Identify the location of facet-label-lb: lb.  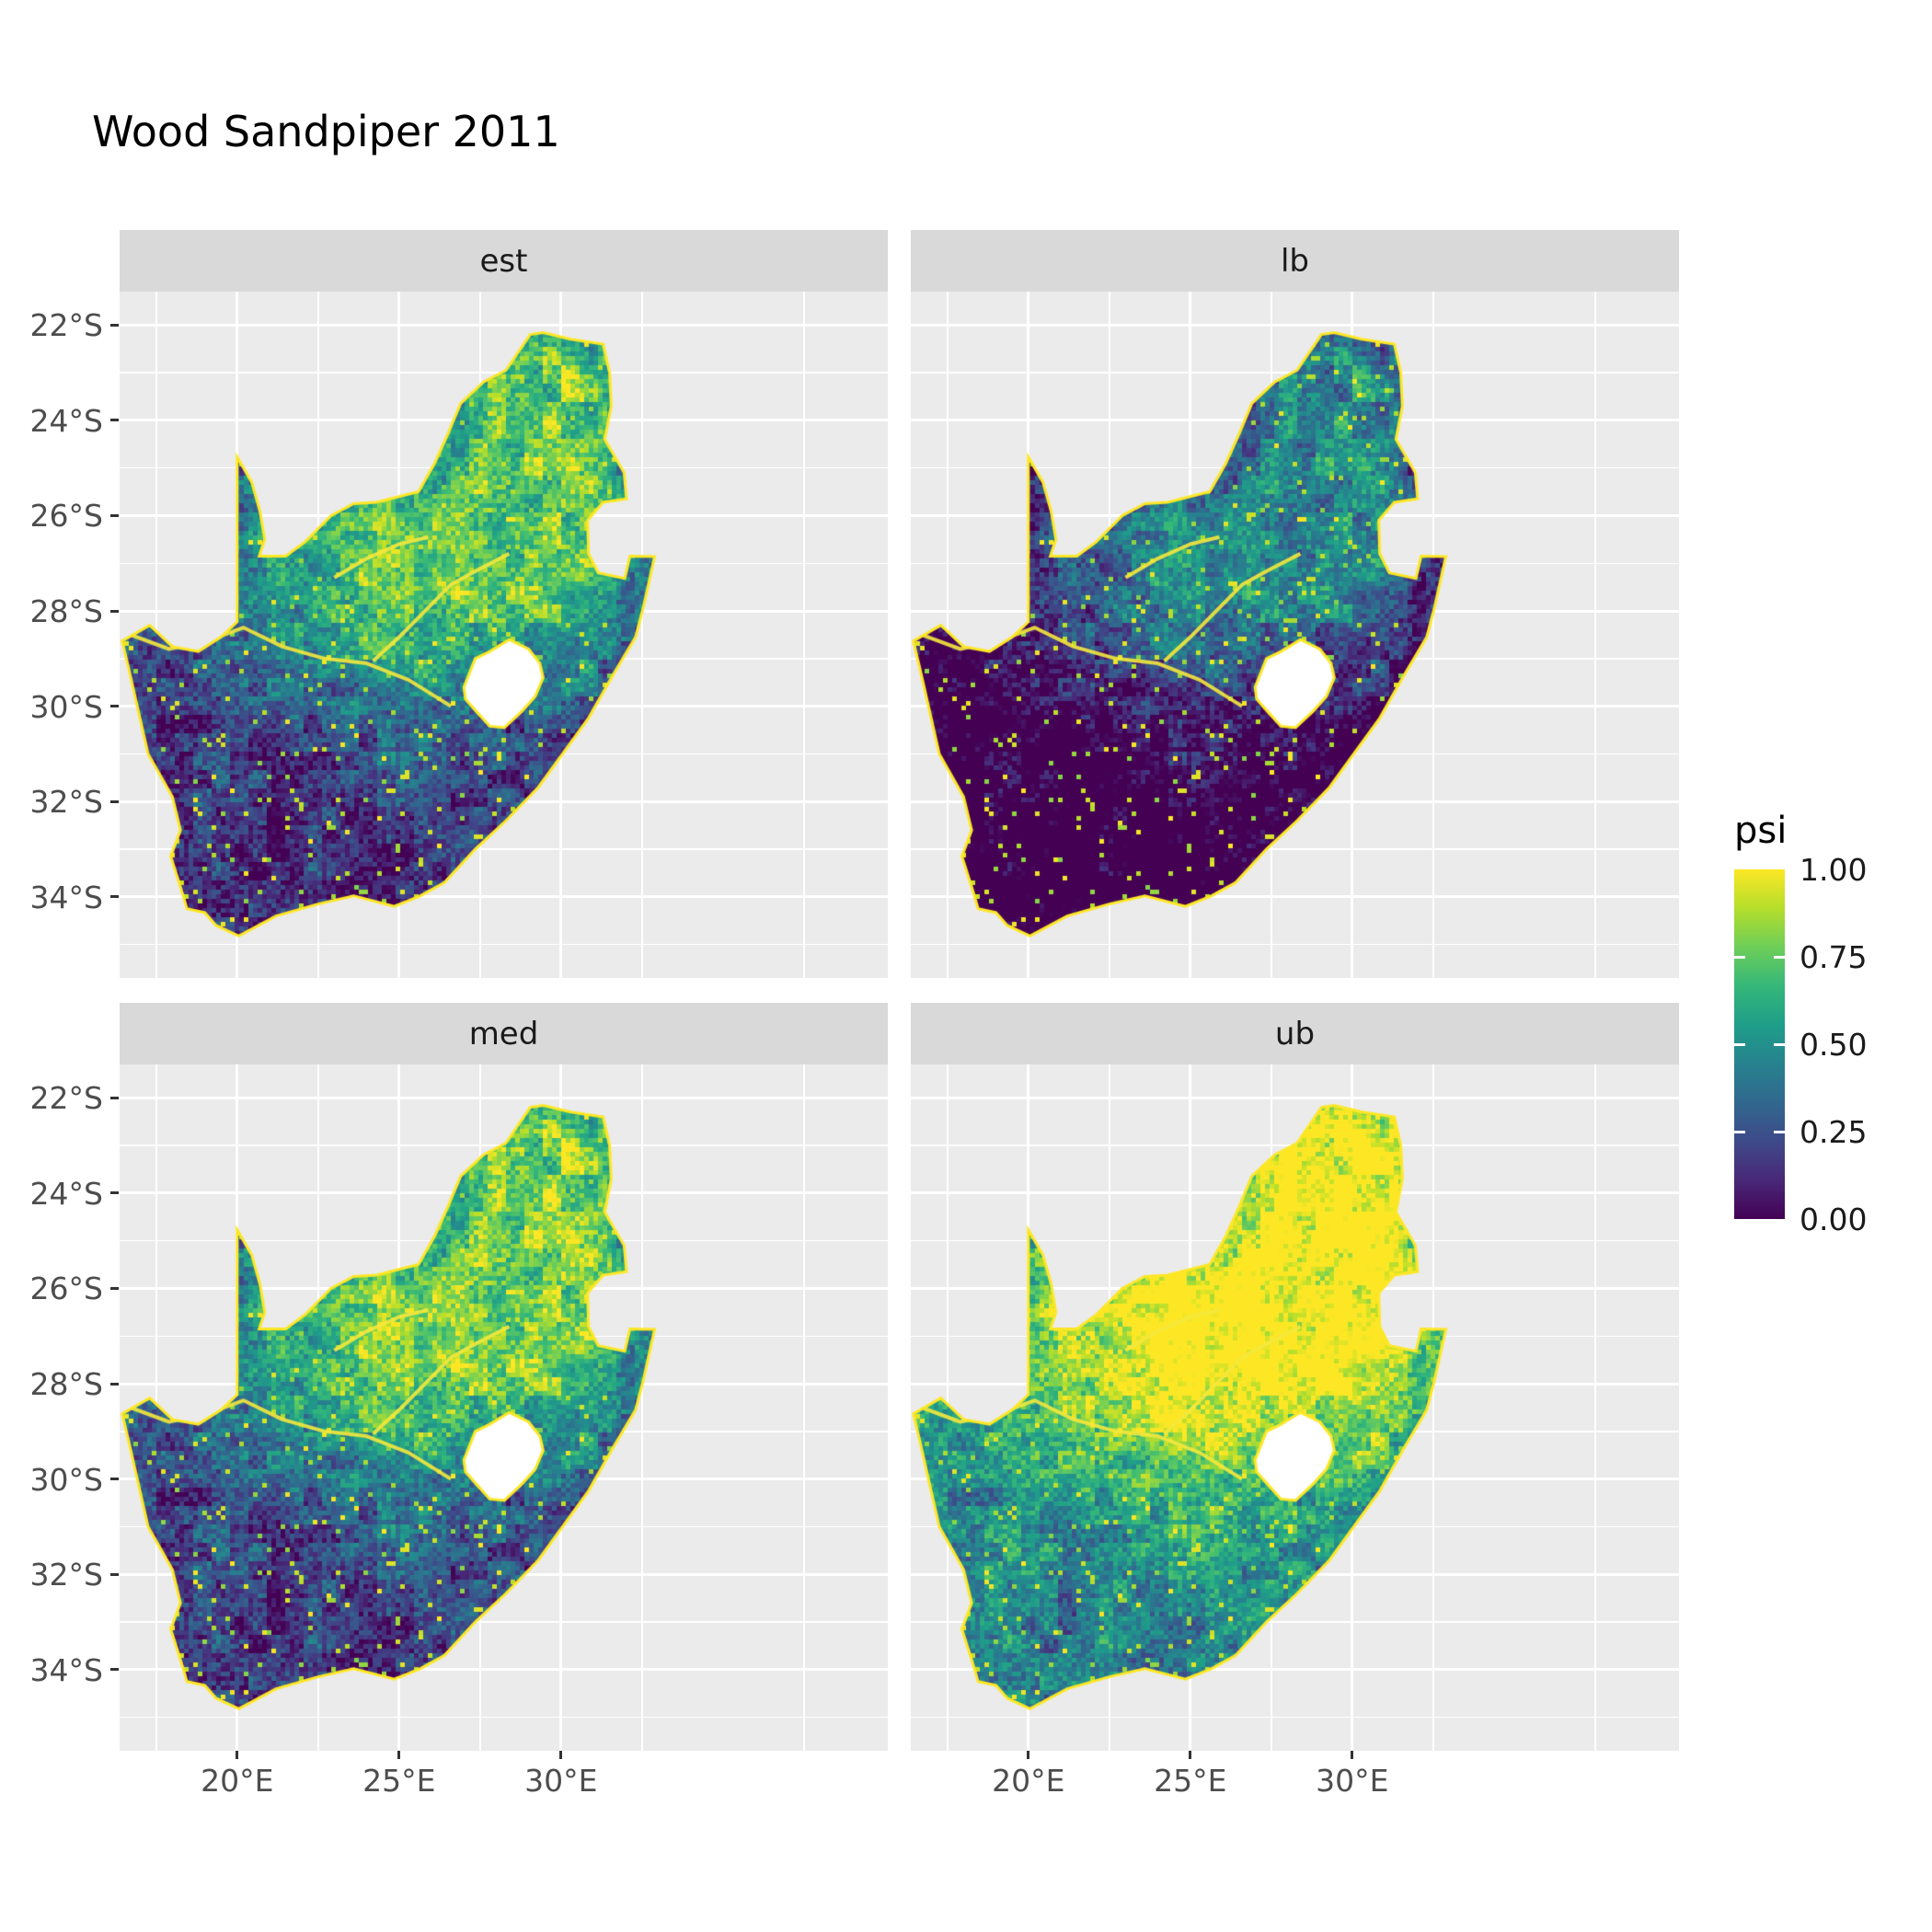
(1295, 261).